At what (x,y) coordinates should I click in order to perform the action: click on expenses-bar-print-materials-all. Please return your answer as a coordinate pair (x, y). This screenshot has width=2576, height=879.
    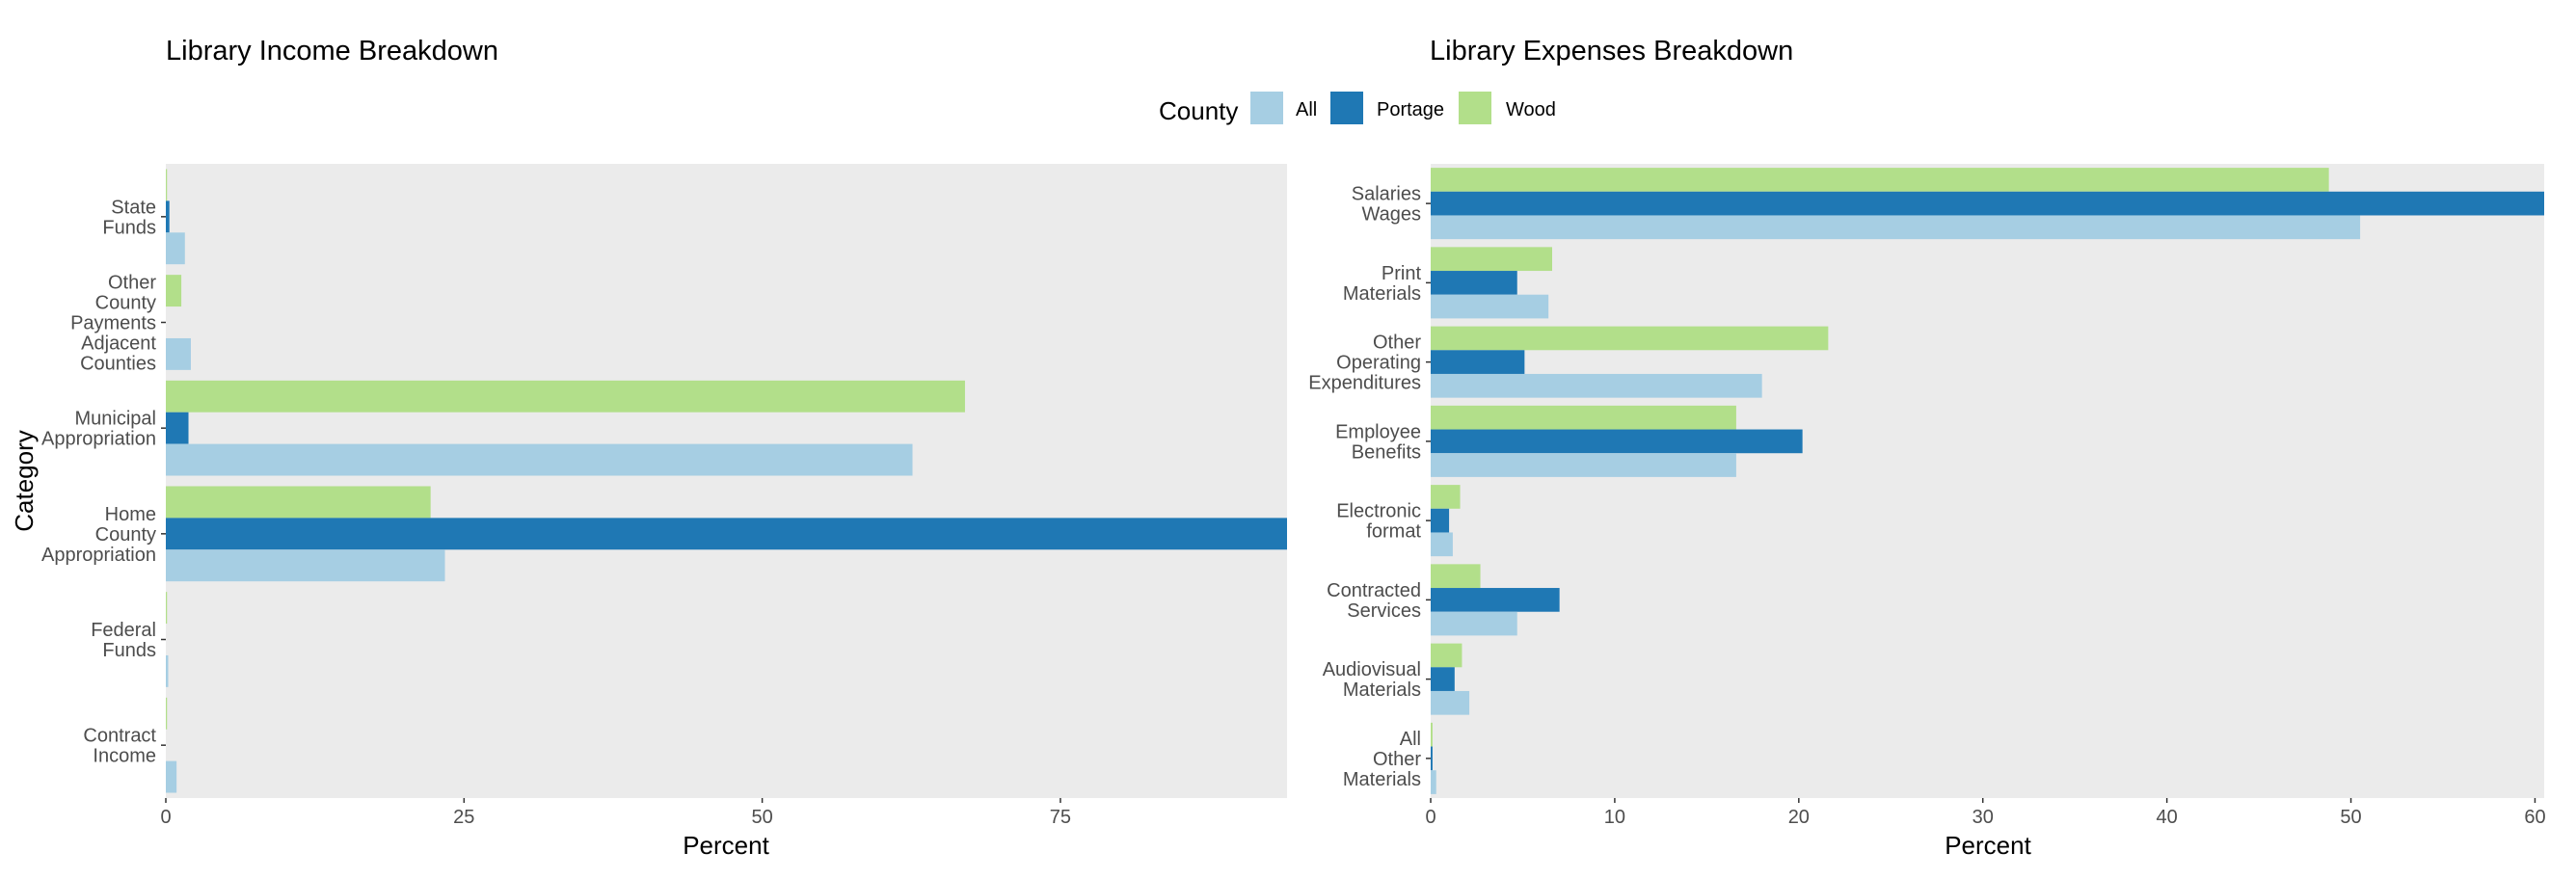
    Looking at the image, I should click on (1490, 306).